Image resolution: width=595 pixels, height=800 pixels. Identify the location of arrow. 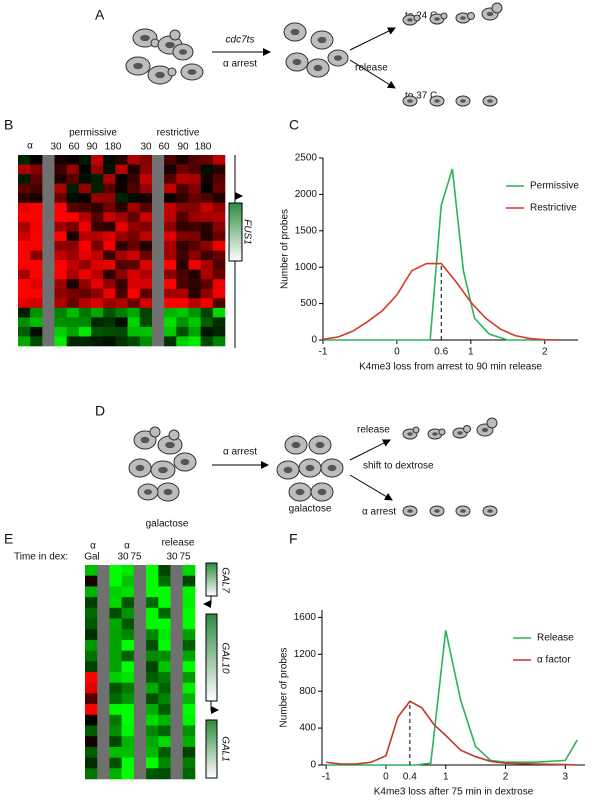
(371, 487).